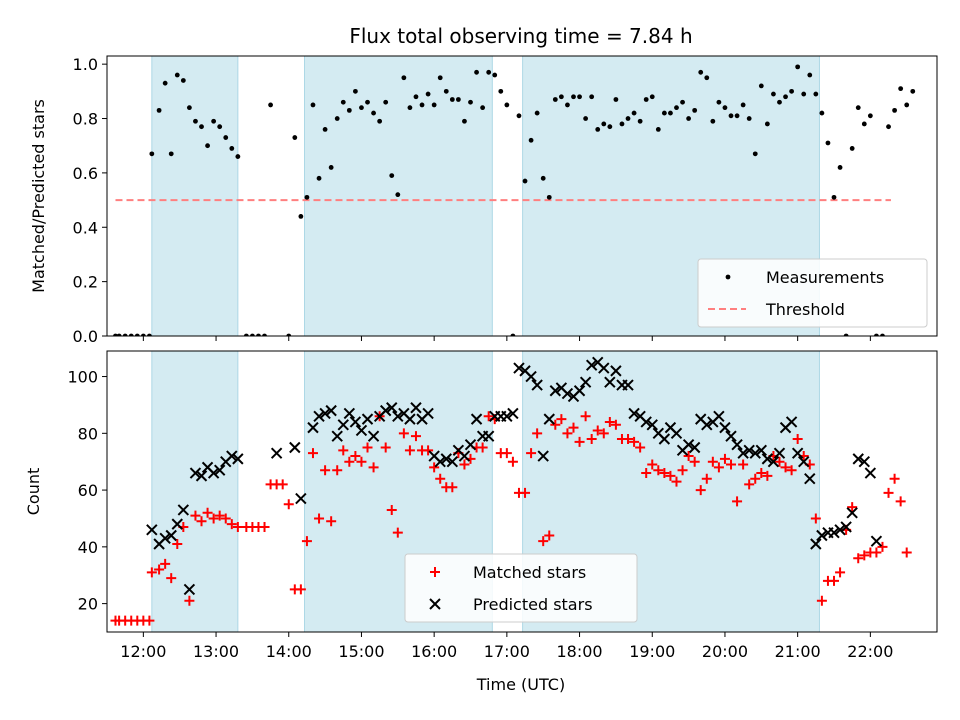  I want to click on x-tick-label: 15:00, so click(361, 651).